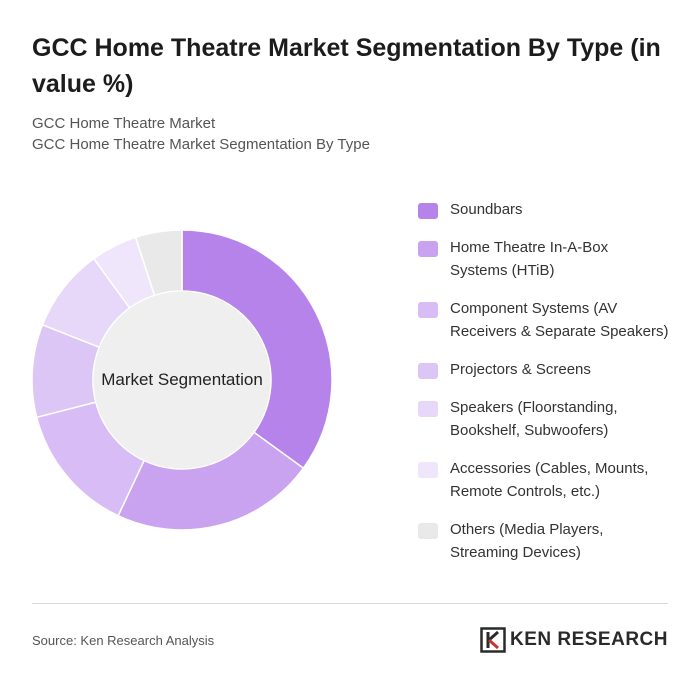 The width and height of the screenshot is (700, 688). What do you see at coordinates (486, 209) in the screenshot?
I see `legend-label: Soundbars` at bounding box center [486, 209].